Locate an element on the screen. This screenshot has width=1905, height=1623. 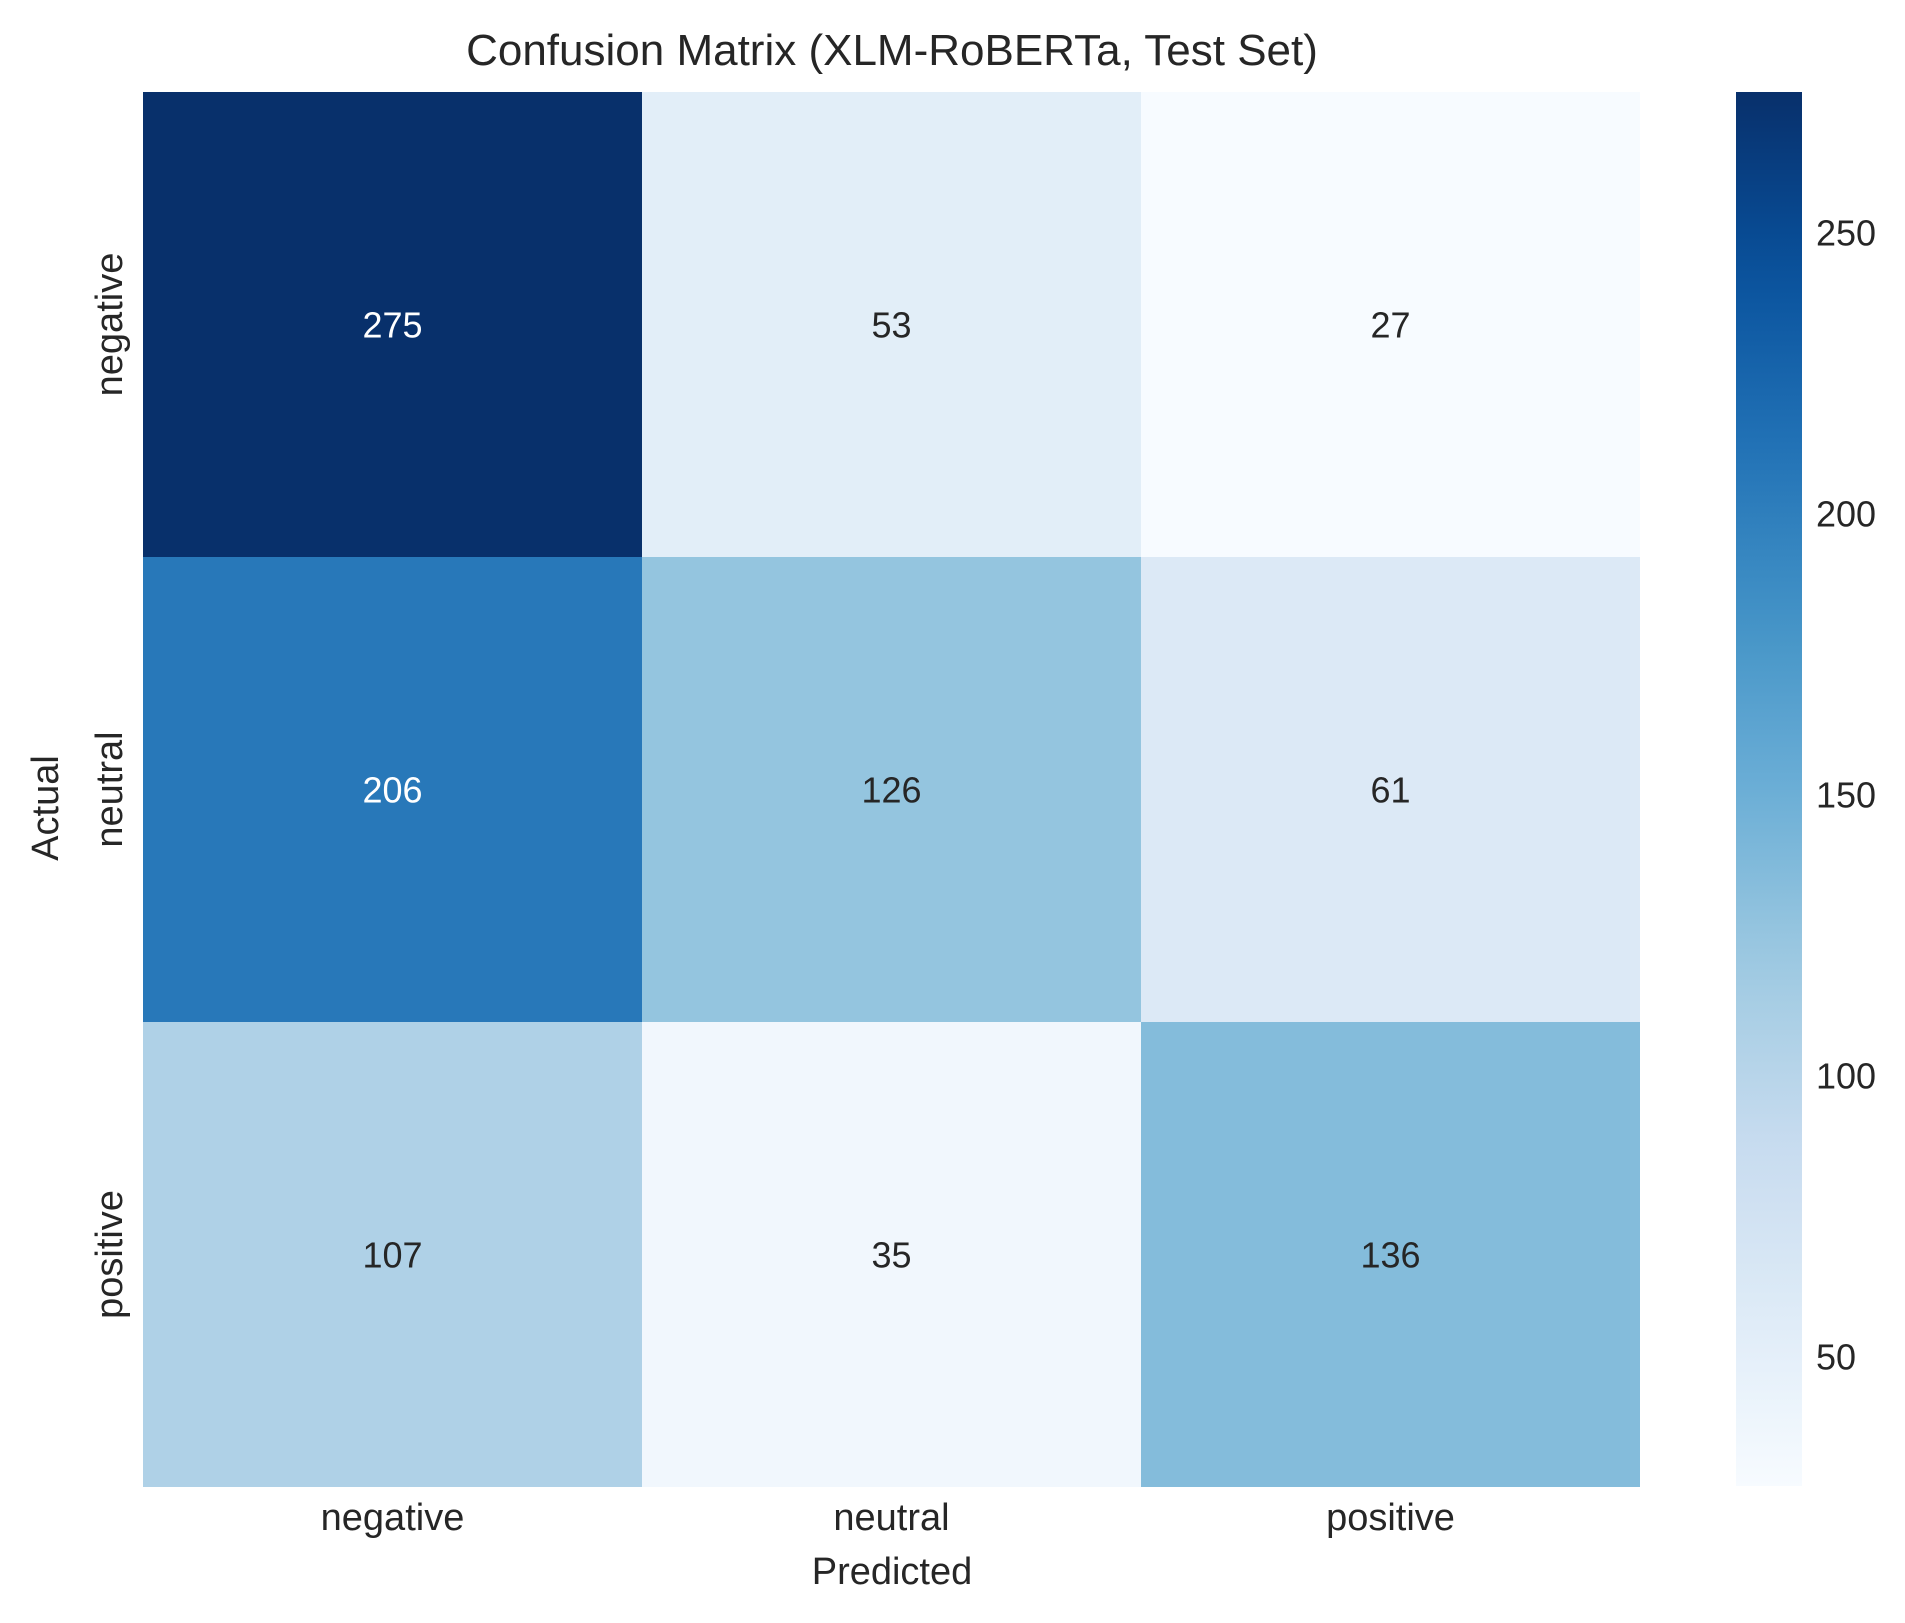
heatmap-cell-negative-positive is located at coordinates (1390, 324).